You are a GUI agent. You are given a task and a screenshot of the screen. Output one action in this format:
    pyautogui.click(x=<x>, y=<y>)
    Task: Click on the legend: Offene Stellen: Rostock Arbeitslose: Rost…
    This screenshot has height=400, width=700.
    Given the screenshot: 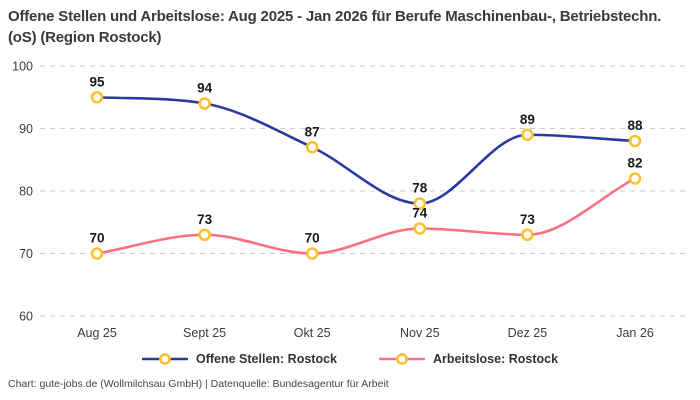 What is the action you would take?
    pyautogui.click(x=350, y=359)
    